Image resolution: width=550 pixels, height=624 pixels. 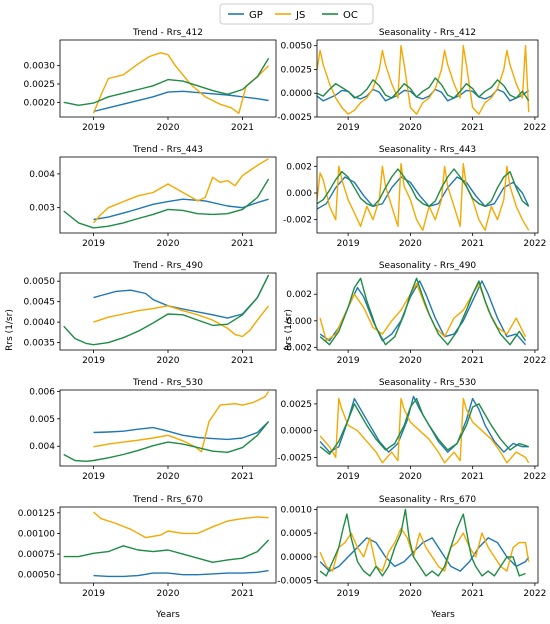 I want to click on panel-title: Seasonality - Rrs_412, so click(x=427, y=33).